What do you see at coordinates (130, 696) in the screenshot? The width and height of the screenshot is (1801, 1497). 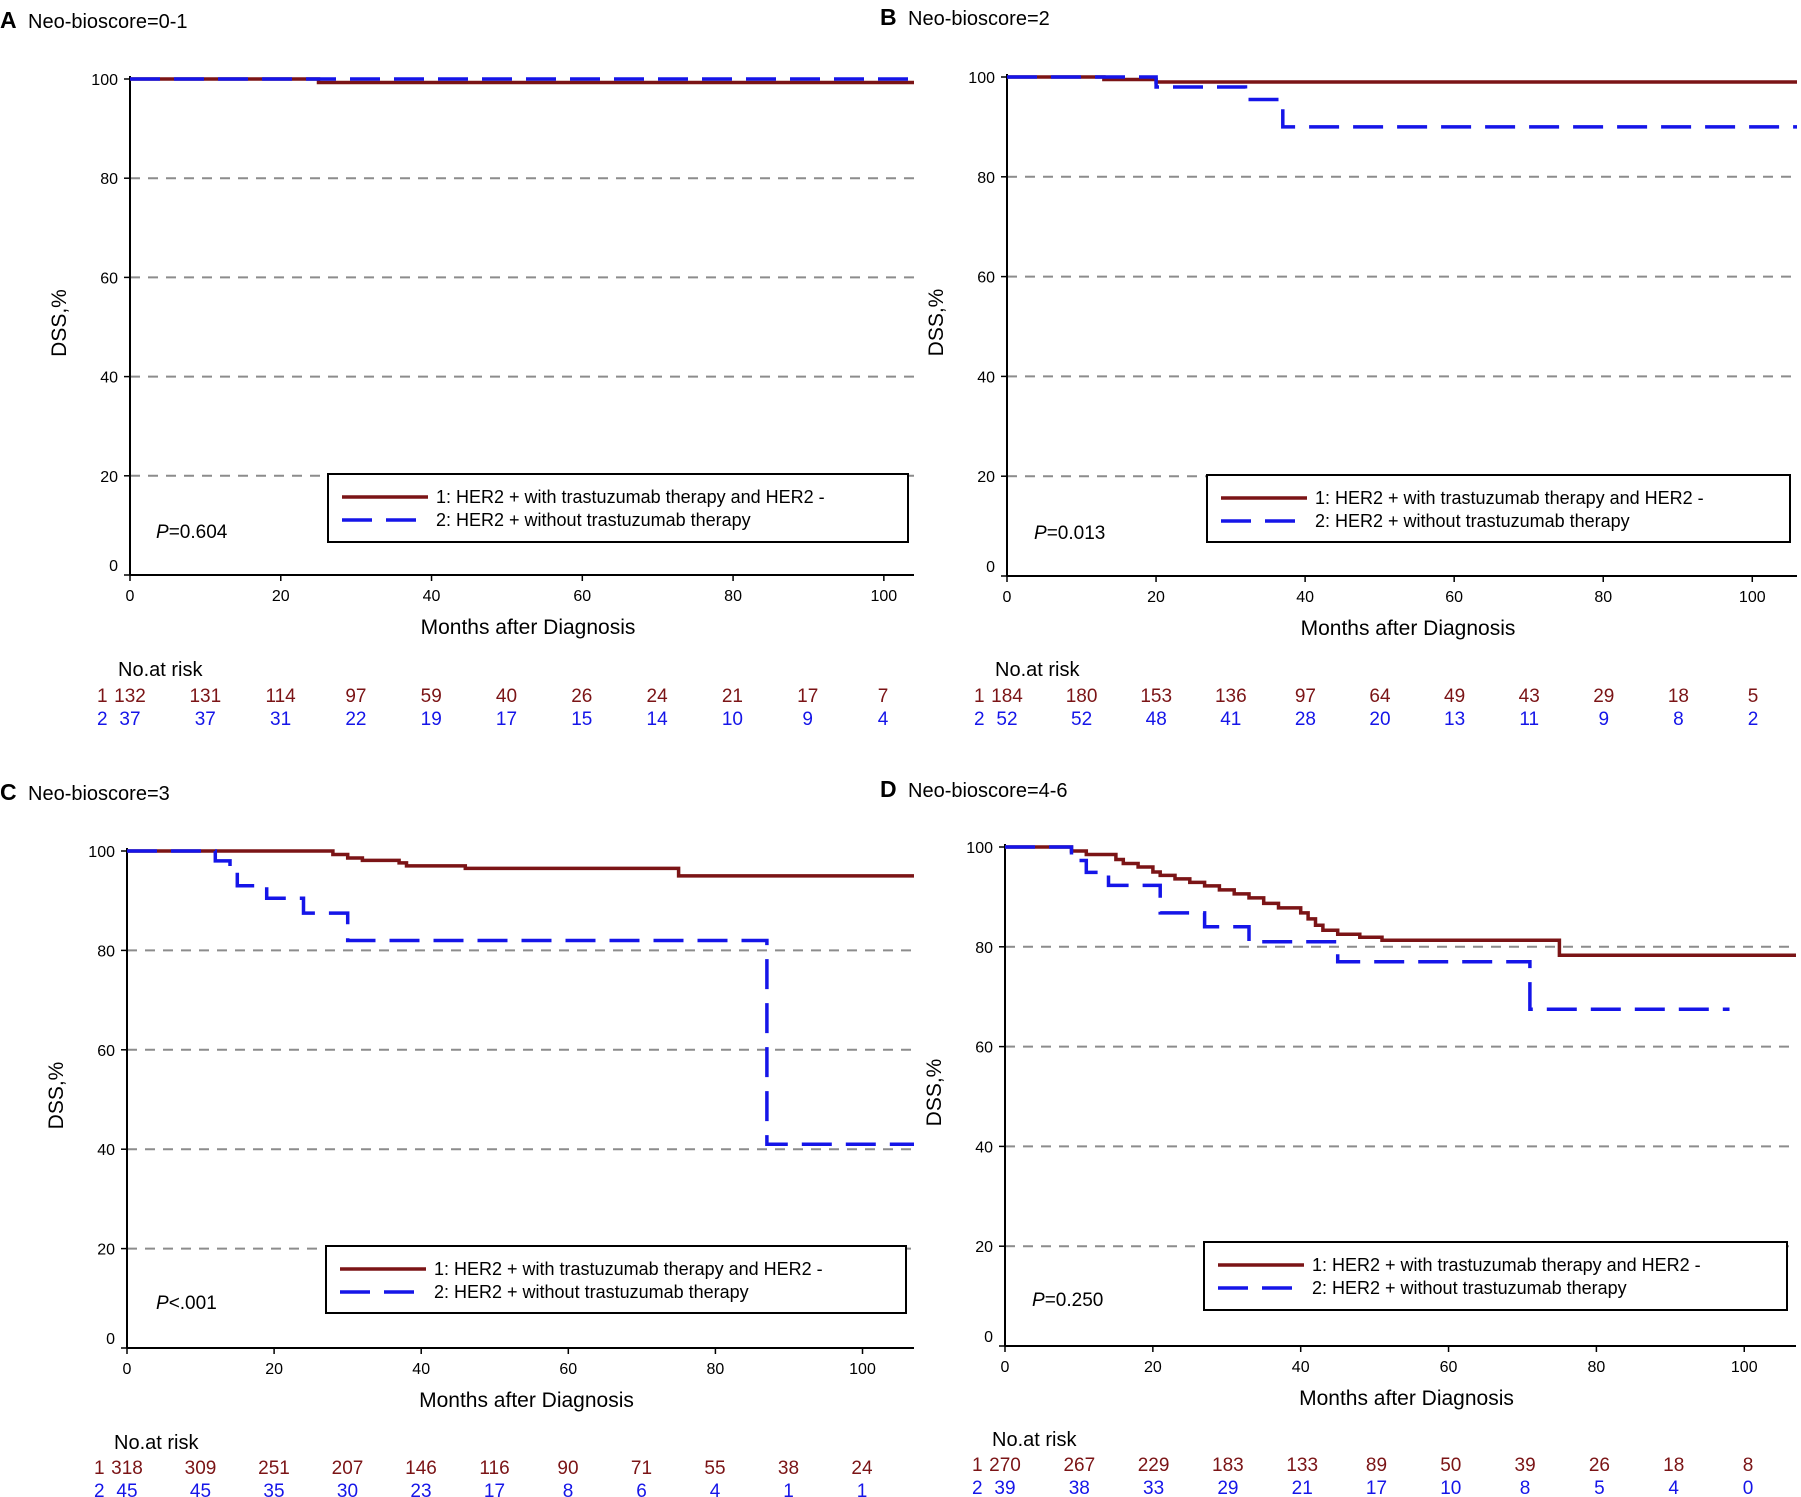 I see `risk-count: 132` at bounding box center [130, 696].